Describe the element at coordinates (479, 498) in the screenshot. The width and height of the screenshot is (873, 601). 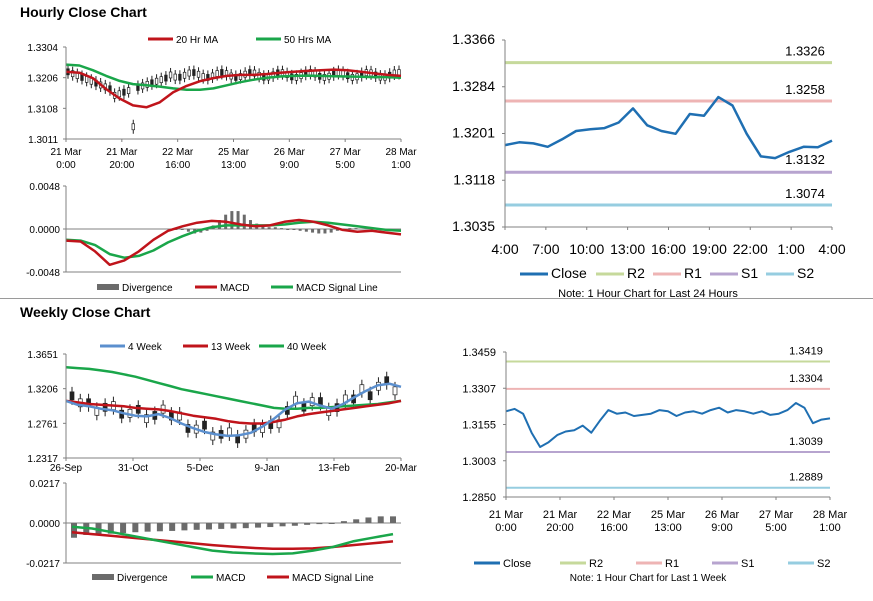
I see `weekly-levels-ytick-label: 1.2850` at that location.